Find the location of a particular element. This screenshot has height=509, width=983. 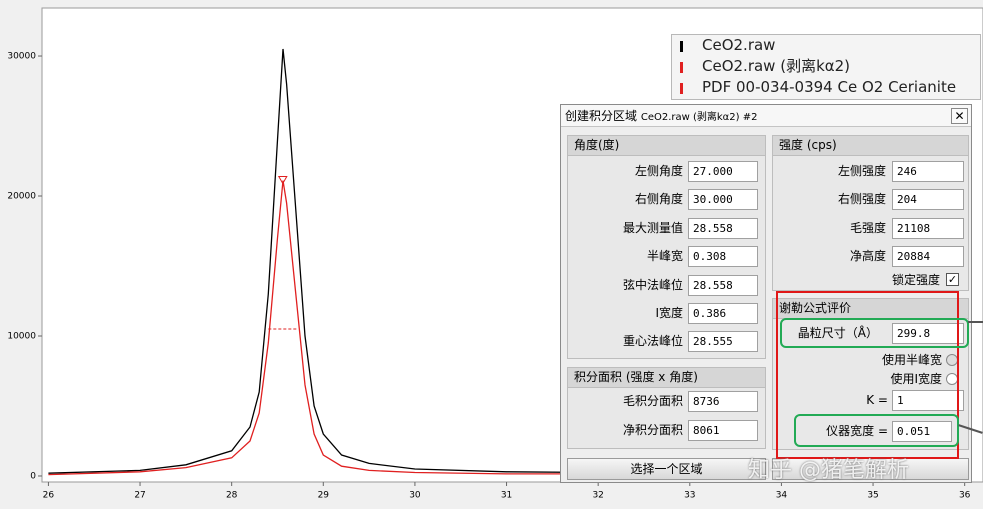

highlight-box is located at coordinates (867, 375).